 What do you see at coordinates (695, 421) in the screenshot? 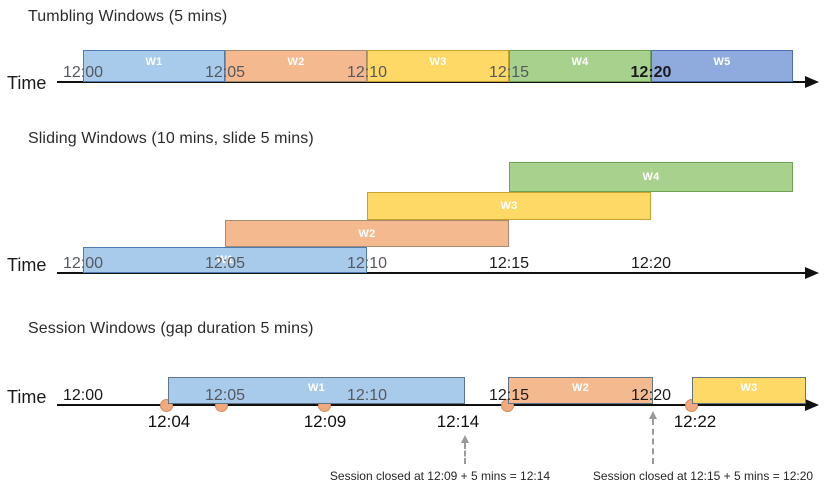
I see `event-label-1222: 12:22` at bounding box center [695, 421].